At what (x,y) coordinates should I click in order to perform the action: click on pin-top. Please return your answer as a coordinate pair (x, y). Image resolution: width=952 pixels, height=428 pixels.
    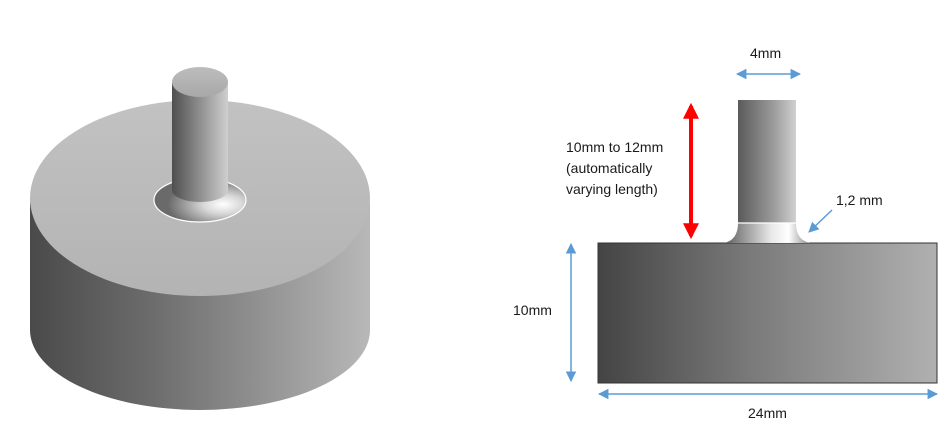
    Looking at the image, I should click on (200, 82).